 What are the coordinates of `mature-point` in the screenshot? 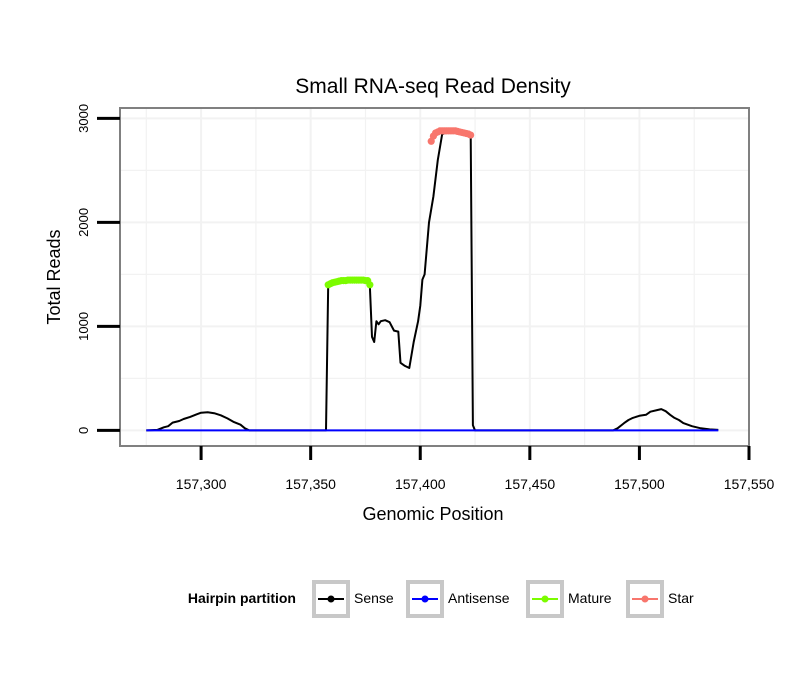 It's located at (370, 285).